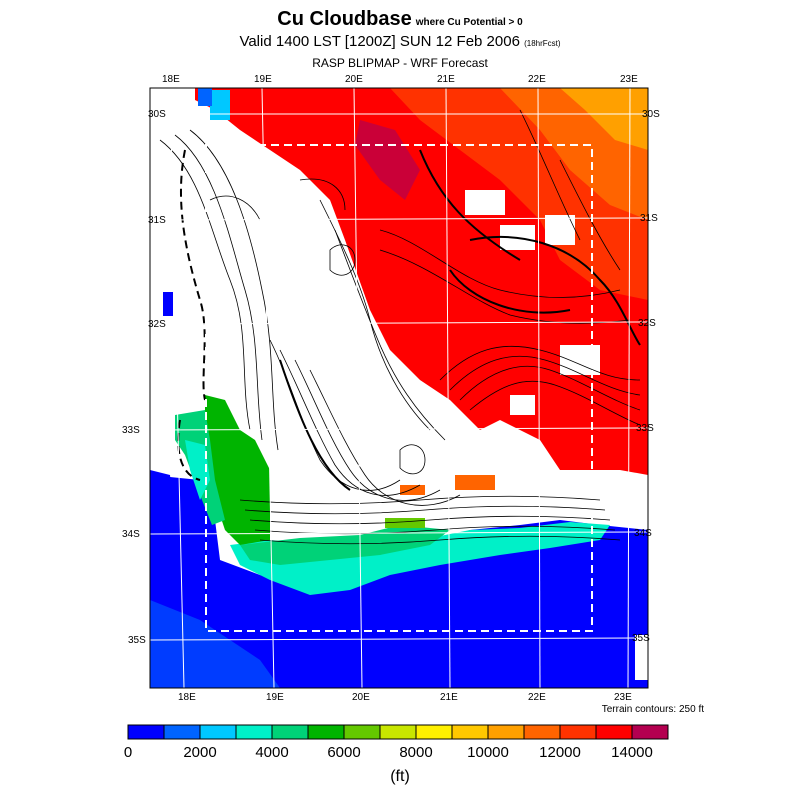  What do you see at coordinates (344, 19) in the screenshot?
I see `title-main: Cu Cloudbase` at bounding box center [344, 19].